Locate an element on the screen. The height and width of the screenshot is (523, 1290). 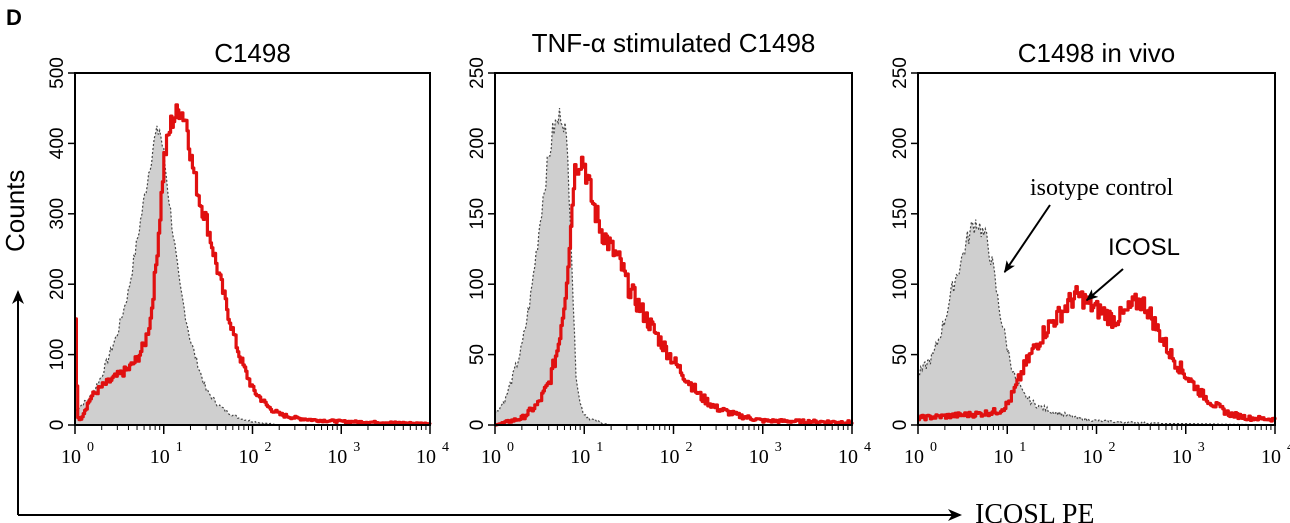
isotype-control-arrow is located at coordinates (1027, 238).